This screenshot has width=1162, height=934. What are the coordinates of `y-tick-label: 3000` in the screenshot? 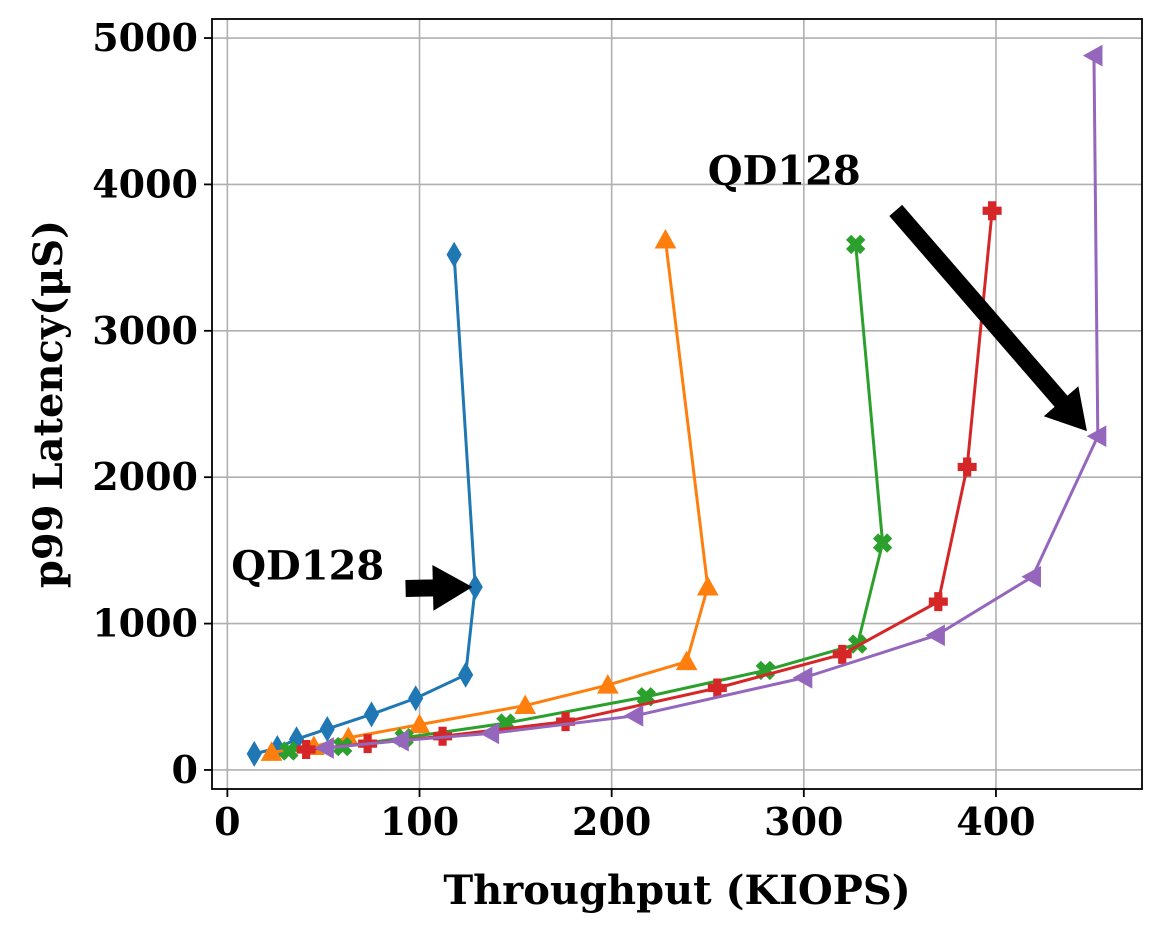 It's located at (145, 330).